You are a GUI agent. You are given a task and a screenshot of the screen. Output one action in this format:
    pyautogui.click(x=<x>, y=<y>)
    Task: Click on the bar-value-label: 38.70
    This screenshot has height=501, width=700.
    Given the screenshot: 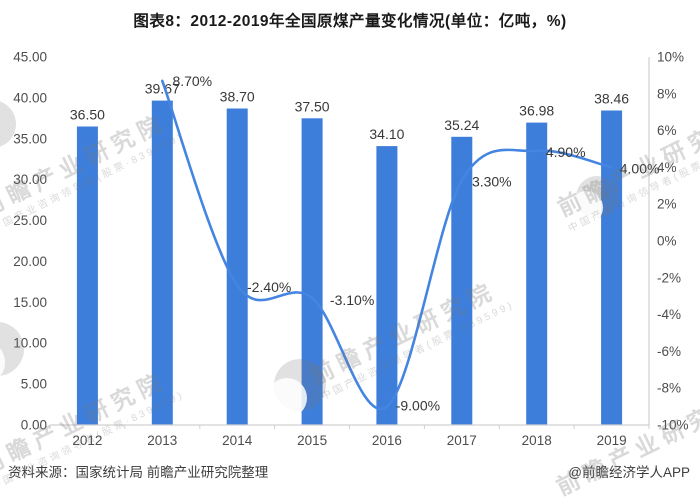 What is the action you would take?
    pyautogui.click(x=237, y=97)
    